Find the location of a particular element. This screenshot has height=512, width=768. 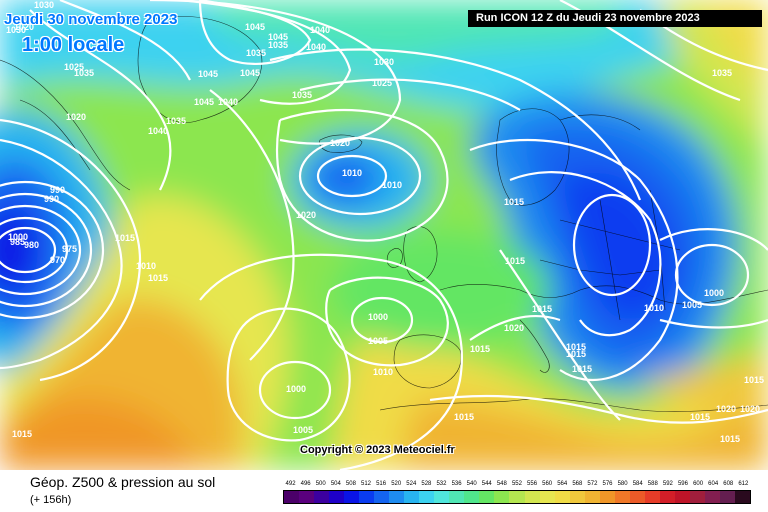

scale-label: 592 is located at coordinates (667, 484).